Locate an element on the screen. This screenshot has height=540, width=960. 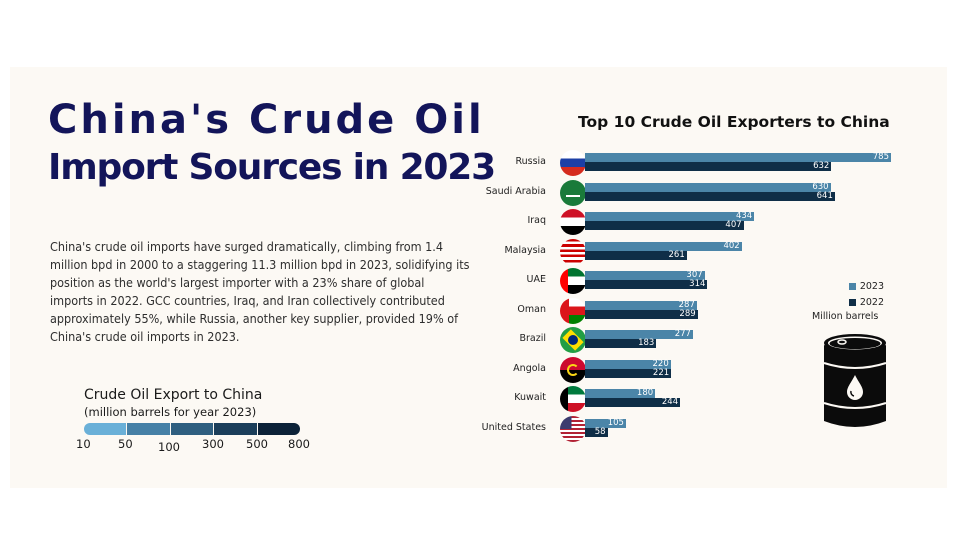
legend-label-2022: 2022 is located at coordinates (871, 302).